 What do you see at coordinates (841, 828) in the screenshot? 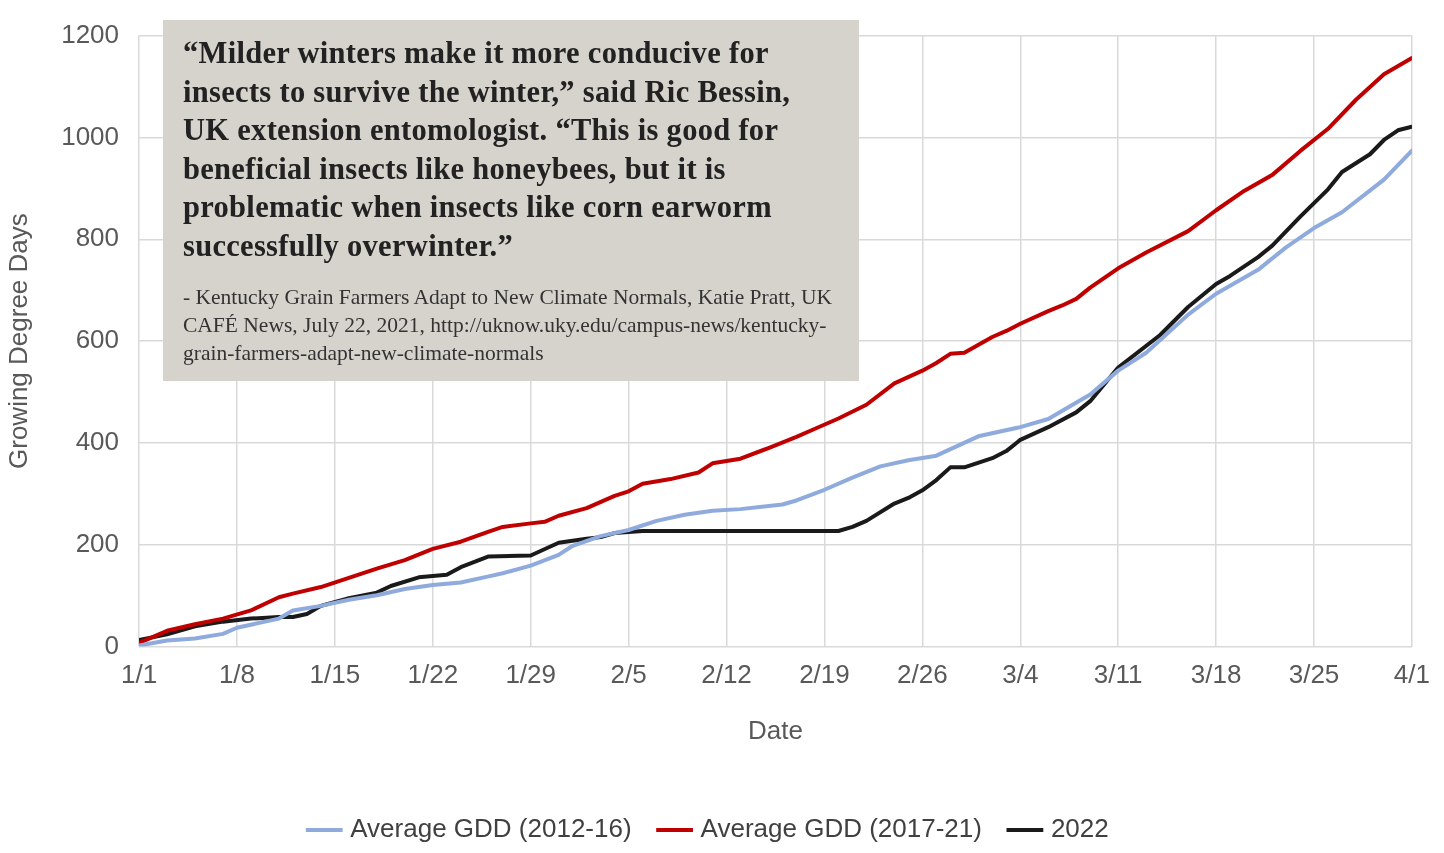
I see `legend-label: Average GDD (2017-21)` at bounding box center [841, 828].